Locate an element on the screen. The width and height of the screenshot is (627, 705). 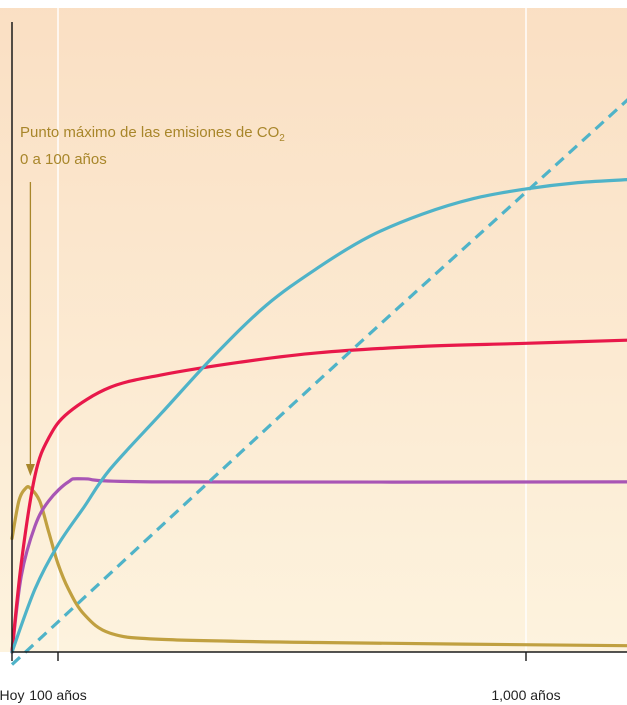
x-tick-label: 100 años is located at coordinates (58, 695).